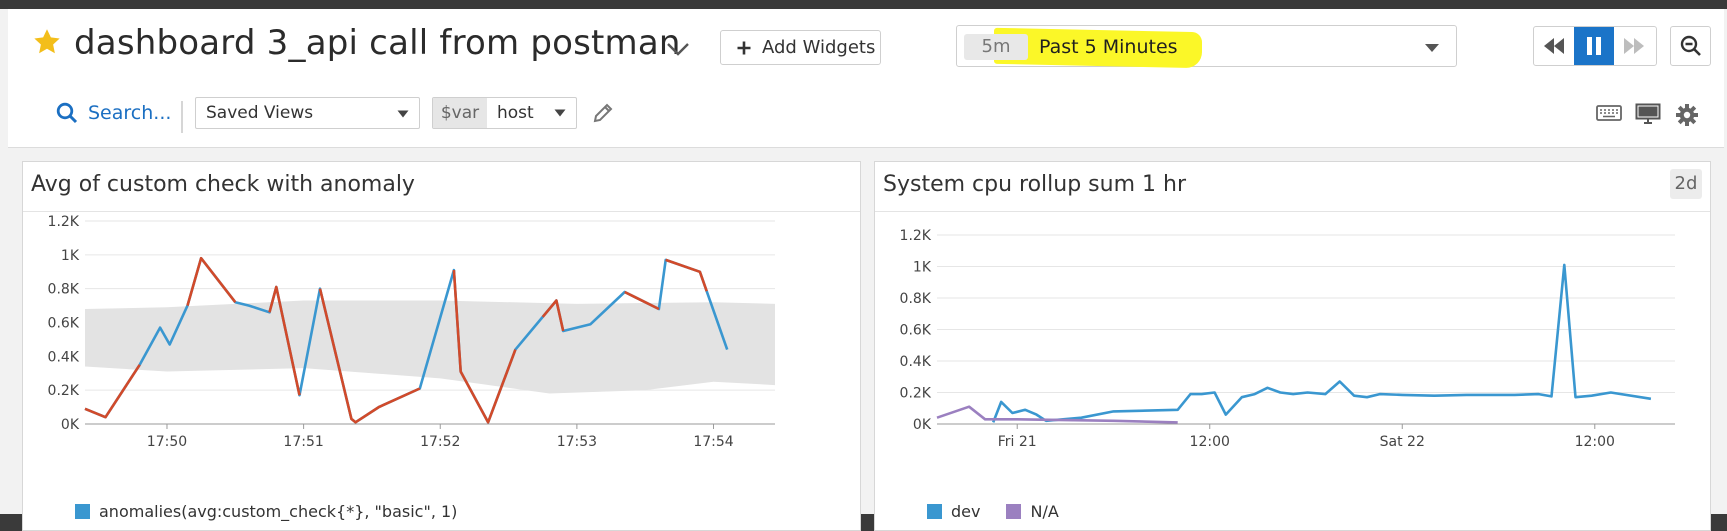  What do you see at coordinates (966, 511) in the screenshot?
I see `legend-label: dev` at bounding box center [966, 511].